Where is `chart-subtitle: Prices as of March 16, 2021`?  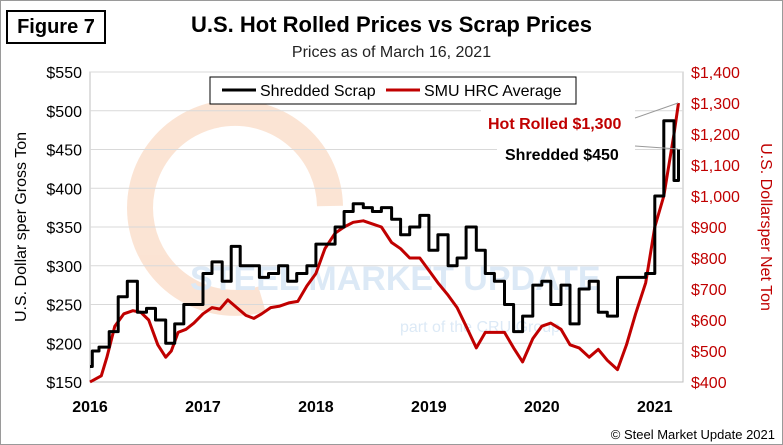
chart-subtitle: Prices as of March 16, 2021 is located at coordinates (391, 52).